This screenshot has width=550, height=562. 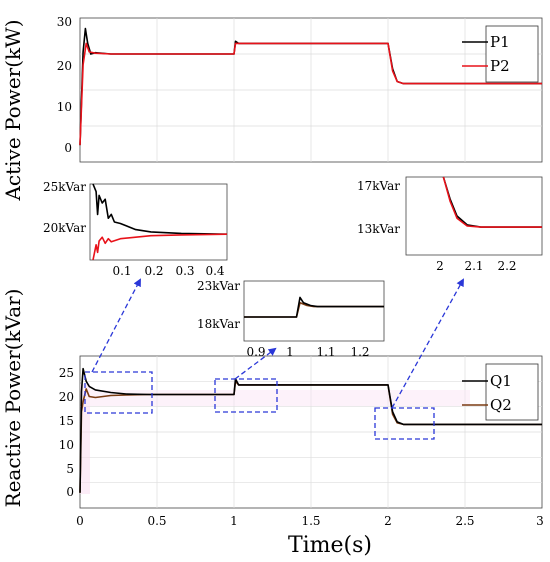 I want to click on zoom-inset-1: 25kVar 20kVar 0.1 0.2 0.3 0.4, so click(x=135, y=229).